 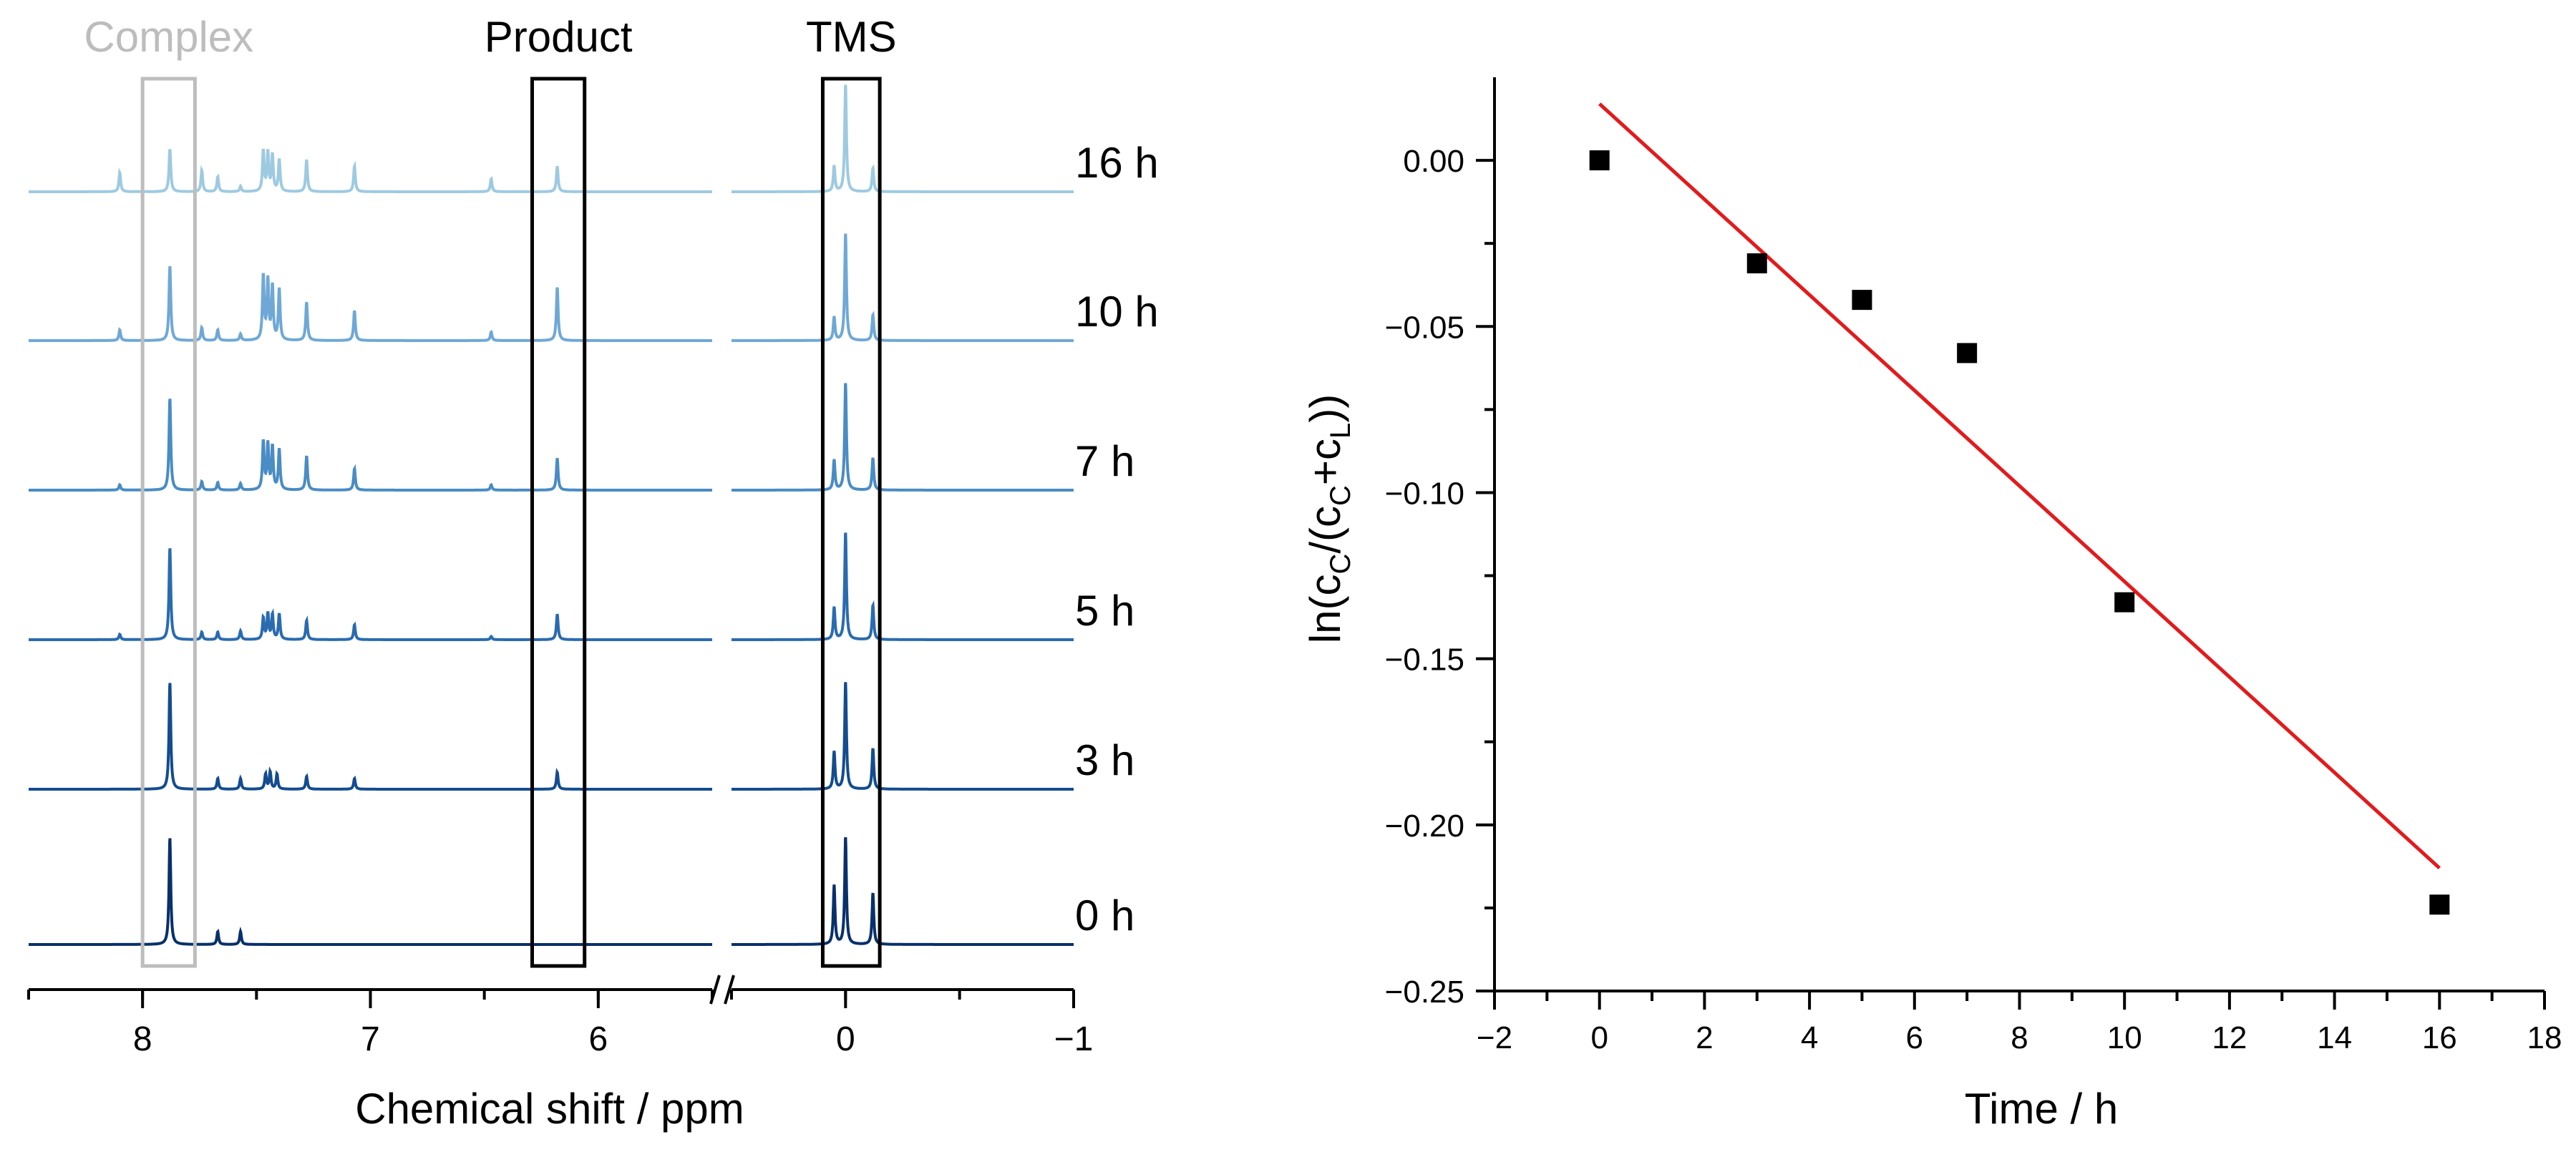 What do you see at coordinates (370, 737) in the screenshot?
I see `spectrum-trace-3-h-seg1` at bounding box center [370, 737].